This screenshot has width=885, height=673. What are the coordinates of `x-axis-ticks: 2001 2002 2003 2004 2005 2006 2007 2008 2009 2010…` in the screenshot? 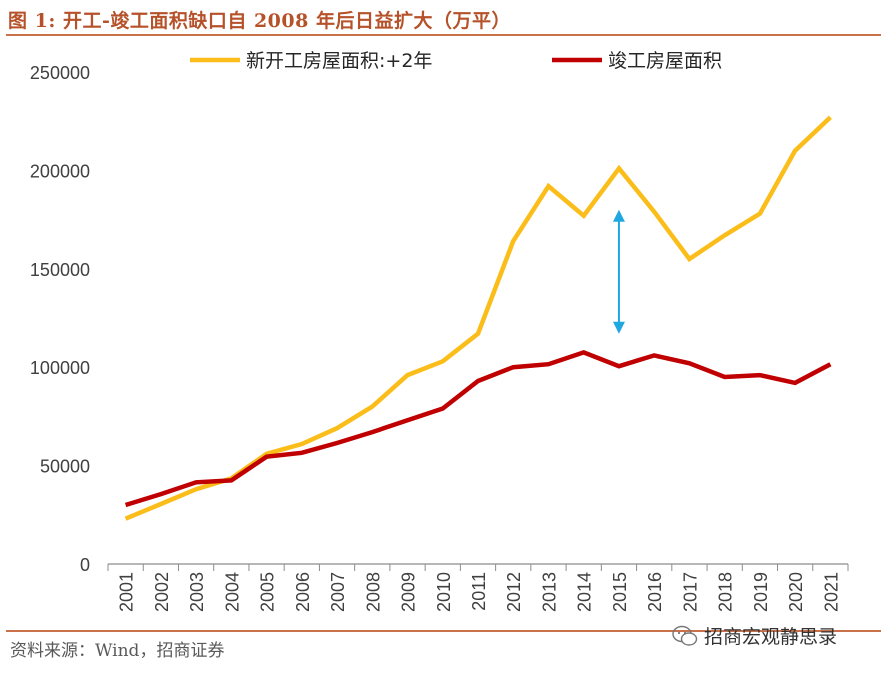 It's located at (478, 588).